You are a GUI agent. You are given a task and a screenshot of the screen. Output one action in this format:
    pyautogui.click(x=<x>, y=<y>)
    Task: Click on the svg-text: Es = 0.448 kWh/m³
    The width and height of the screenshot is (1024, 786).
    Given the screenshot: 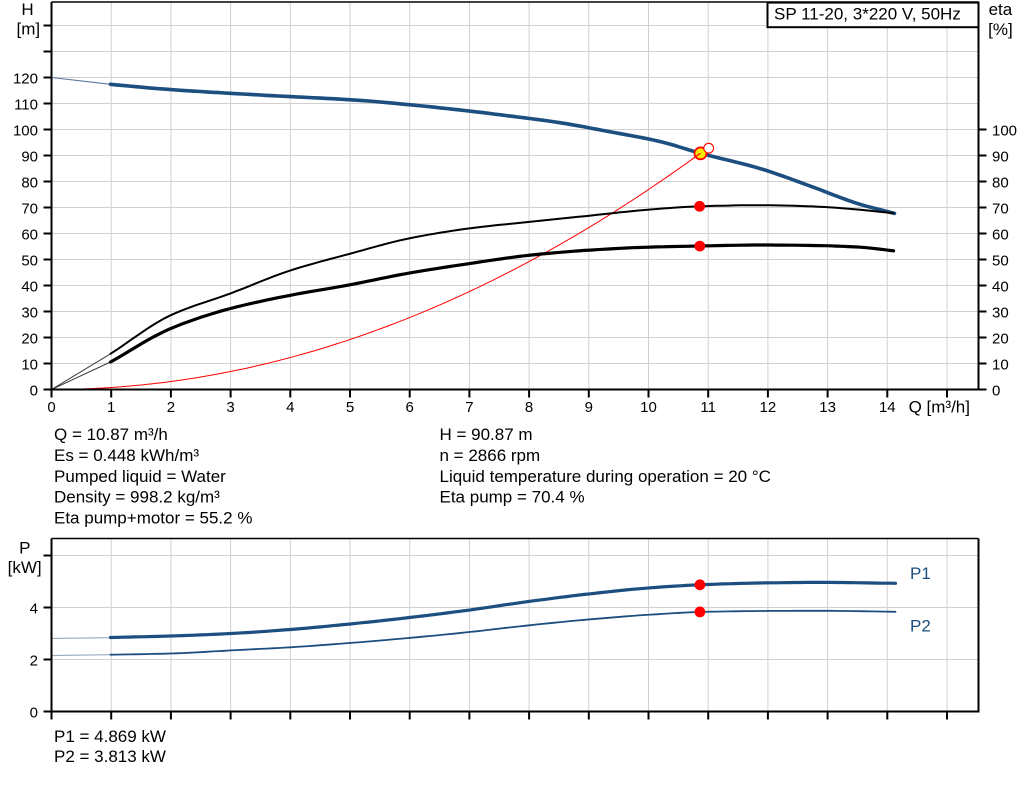 What is the action you would take?
    pyautogui.click(x=126, y=455)
    